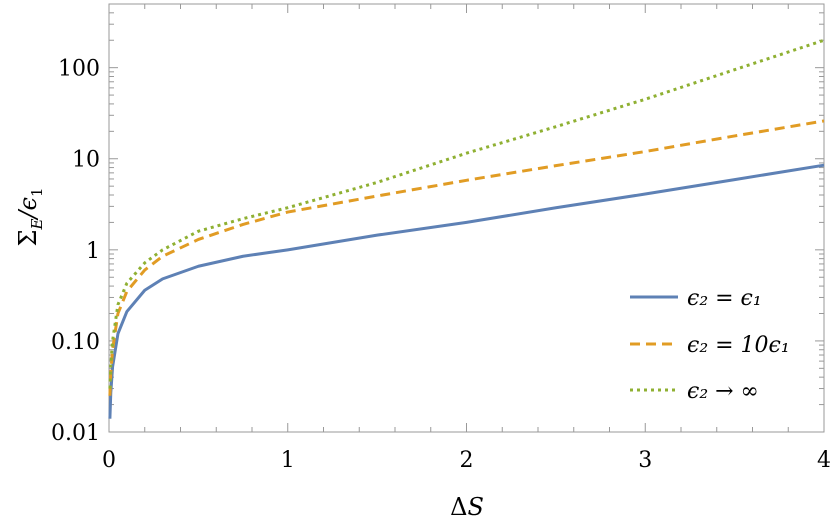 Image resolution: width=830 pixels, height=528 pixels. I want to click on x-tick-label: 4, so click(823, 460).